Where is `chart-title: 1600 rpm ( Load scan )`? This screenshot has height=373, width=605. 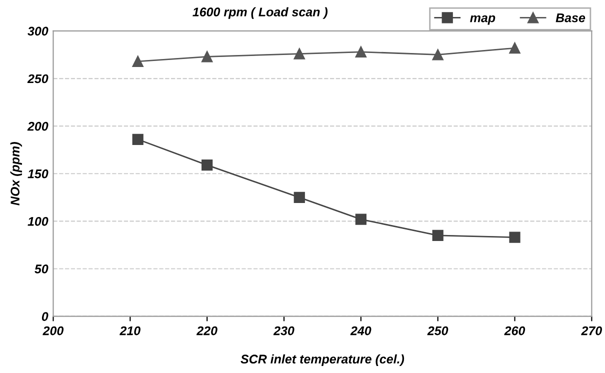
chart-title: 1600 rpm ( Load scan ) is located at coordinates (260, 13).